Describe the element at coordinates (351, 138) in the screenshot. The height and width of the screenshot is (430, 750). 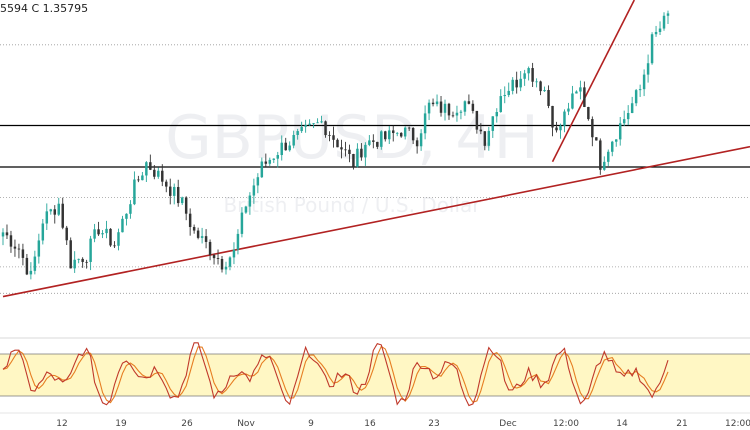
I see `watermark-symbol: GBPUSD, 4H` at that location.